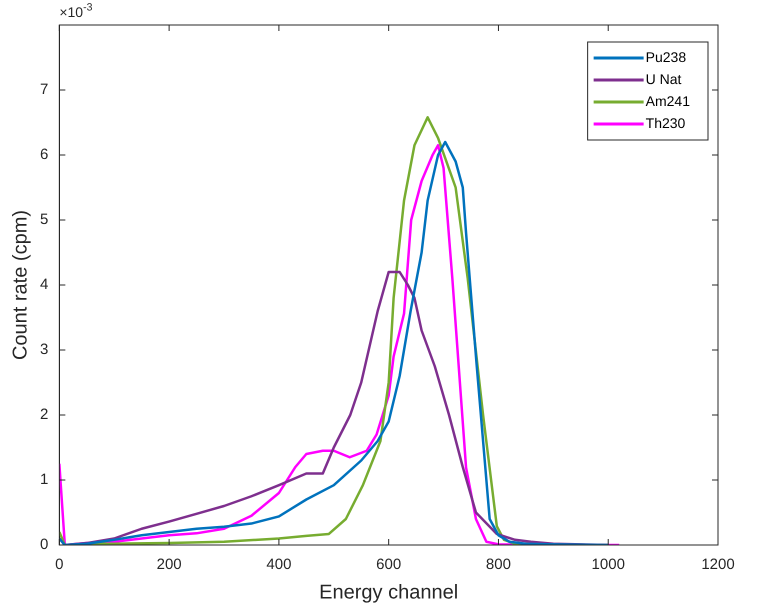  Describe the element at coordinates (279, 565) in the screenshot. I see `x-tick-label: 400` at that location.